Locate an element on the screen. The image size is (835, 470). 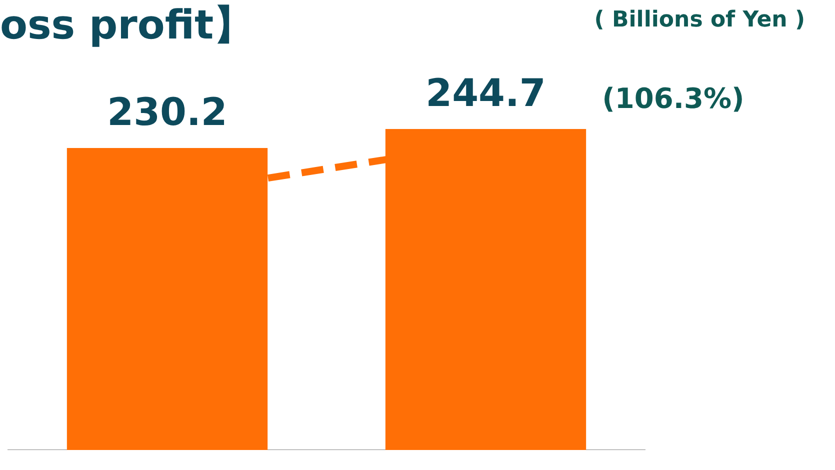
text: ( Billions of Yen ) is located at coordinates (699, 20).